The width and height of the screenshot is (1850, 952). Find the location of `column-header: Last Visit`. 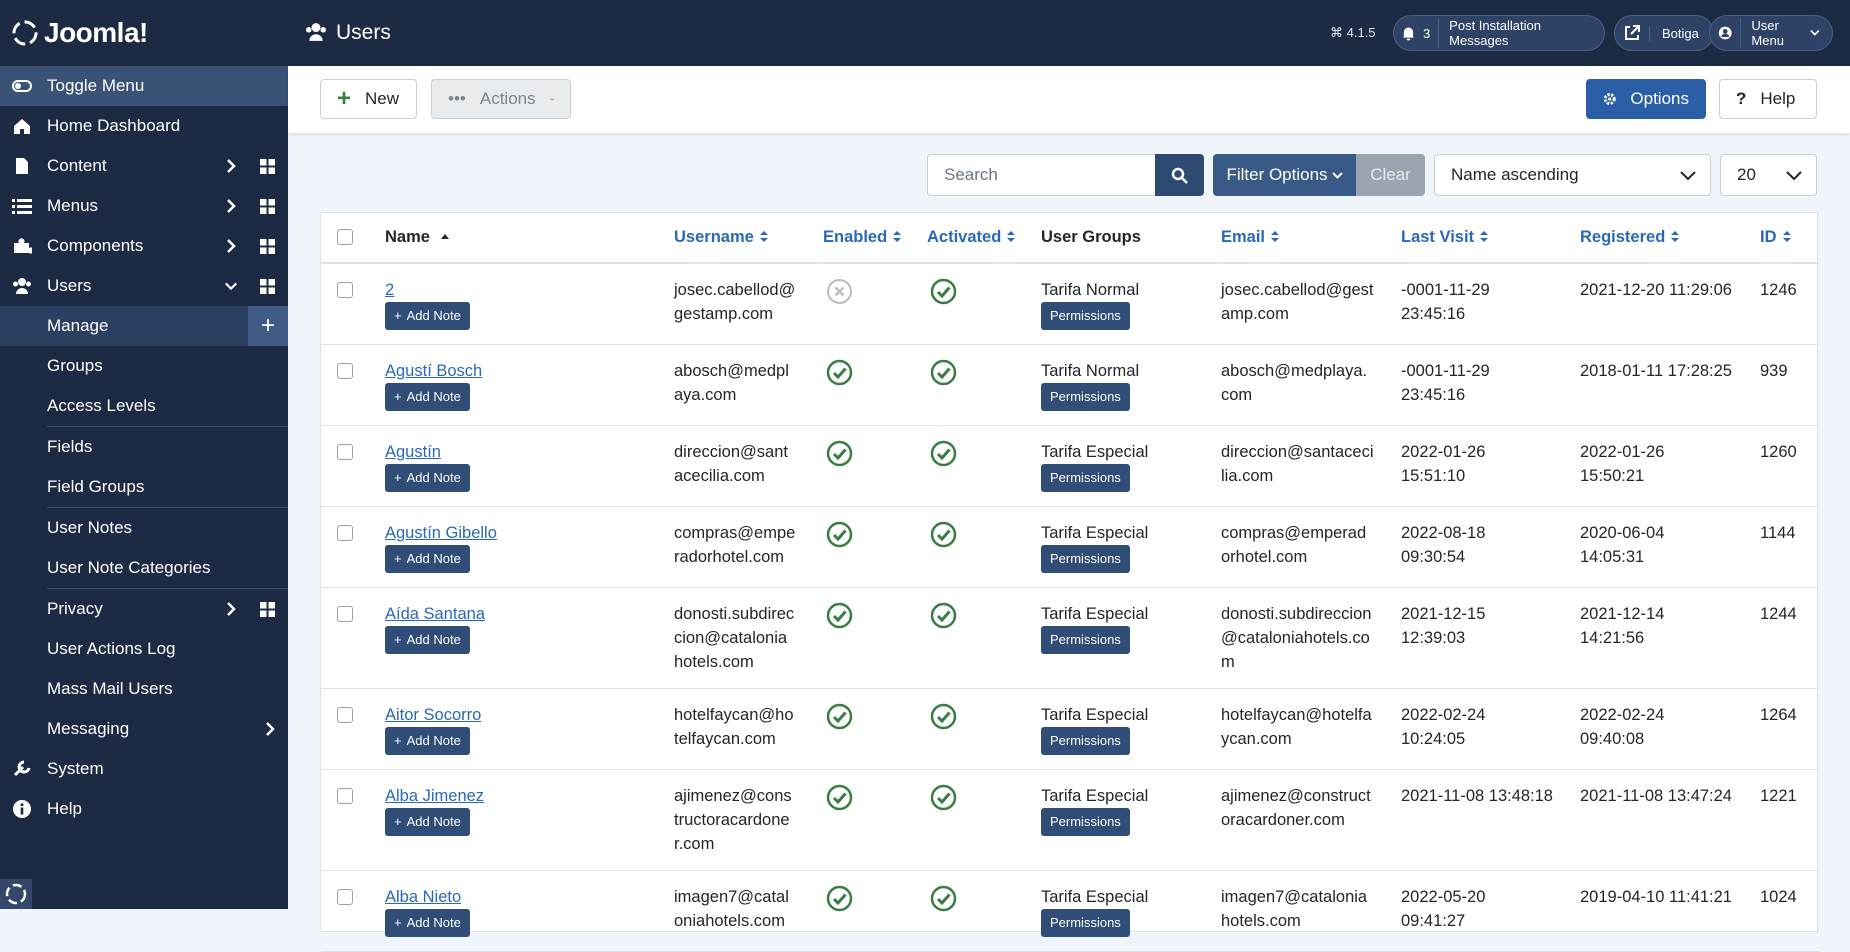

column-header: Last Visit is located at coordinates (1473, 238).